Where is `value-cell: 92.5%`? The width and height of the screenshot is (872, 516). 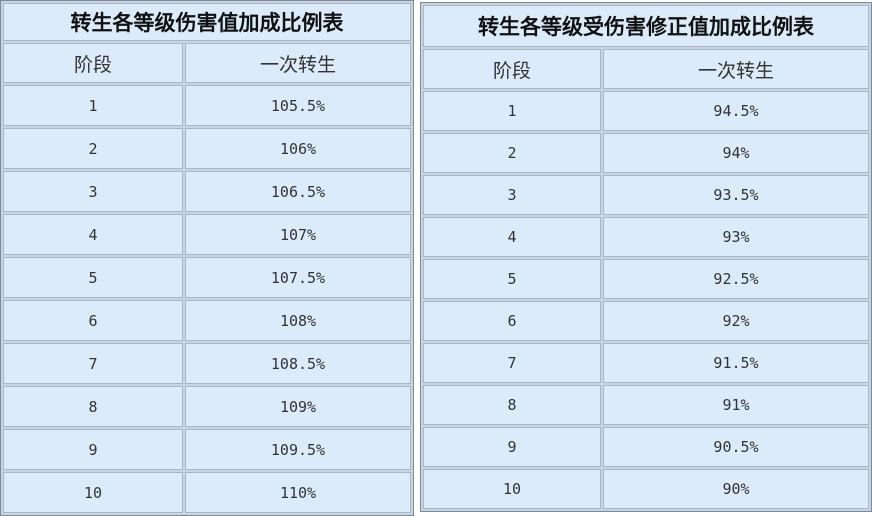
value-cell: 92.5% is located at coordinates (736, 279).